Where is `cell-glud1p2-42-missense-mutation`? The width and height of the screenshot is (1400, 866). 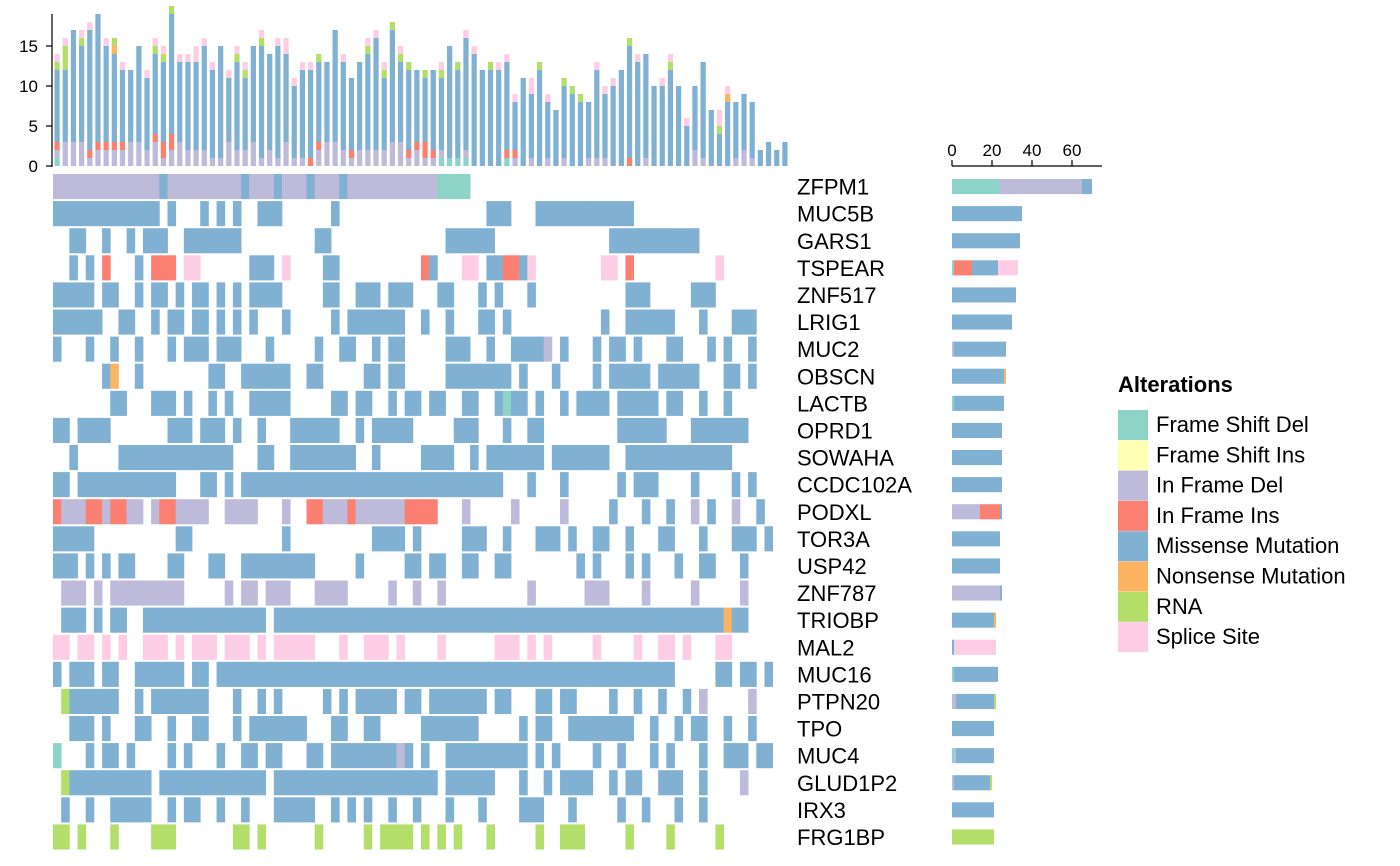 cell-glud1p2-42-missense-mutation is located at coordinates (392, 783).